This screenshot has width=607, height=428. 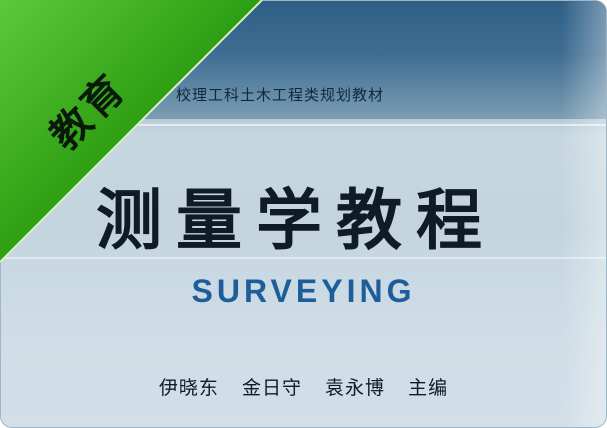 What do you see at coordinates (271, 388) in the screenshot?
I see `author-name: 金日守` at bounding box center [271, 388].